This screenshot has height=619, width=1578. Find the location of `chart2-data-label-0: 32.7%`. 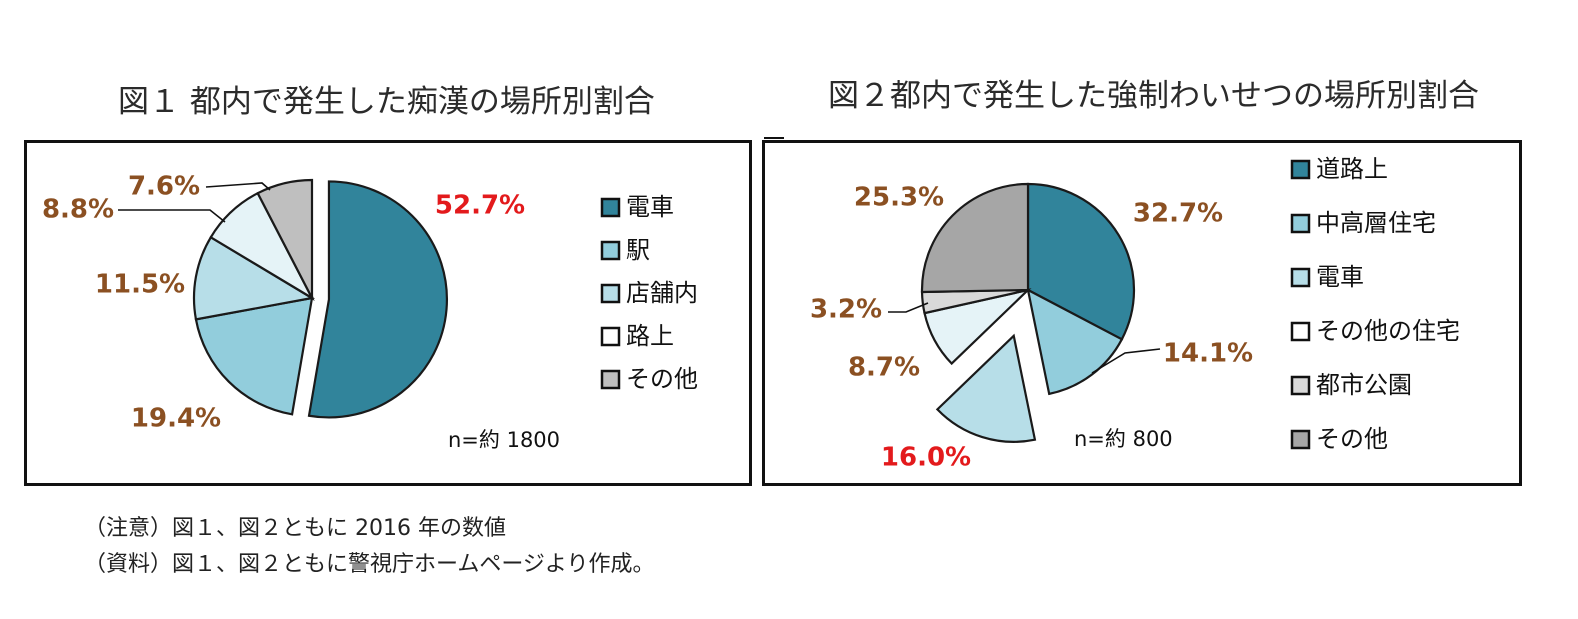

chart2-data-label-0: 32.7% is located at coordinates (1178, 214).